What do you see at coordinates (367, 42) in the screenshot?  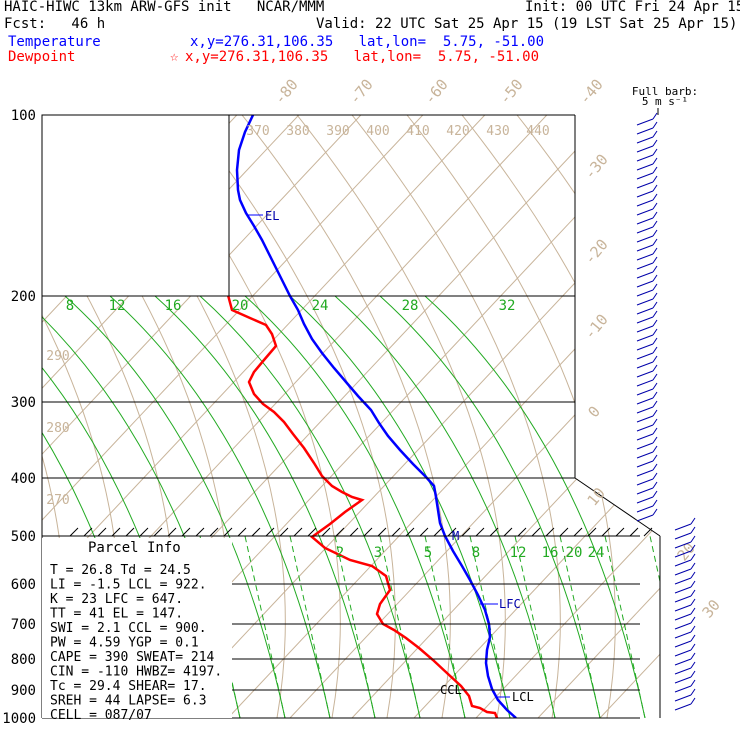 I see `temperature-location: x,y=276.31,106.35 lat,lon= 5.75, -51.00` at bounding box center [367, 42].